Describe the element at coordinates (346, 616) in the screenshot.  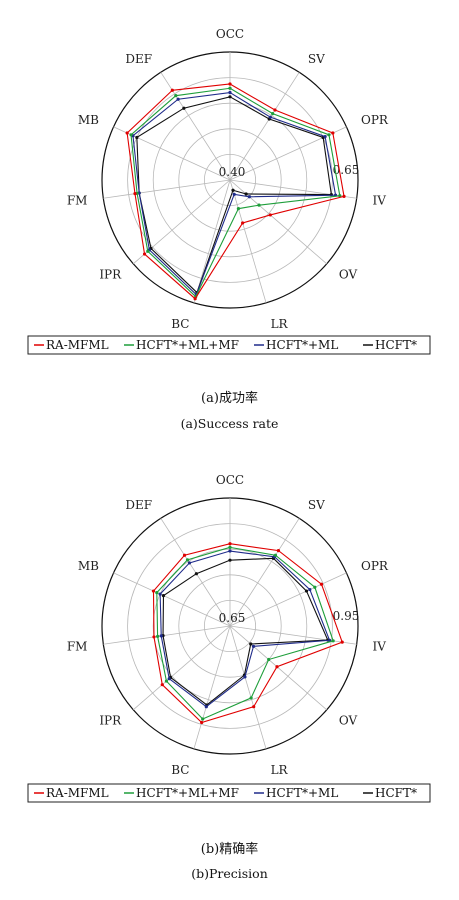
I see `tick-label-max: 0.95` at that location.